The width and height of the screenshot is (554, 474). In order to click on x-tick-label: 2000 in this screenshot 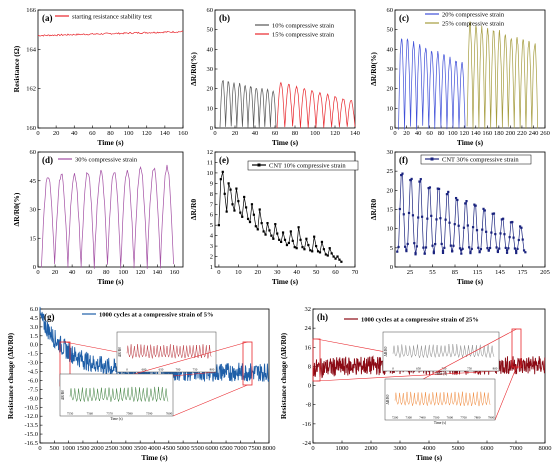, I will do `click(371, 448)`.